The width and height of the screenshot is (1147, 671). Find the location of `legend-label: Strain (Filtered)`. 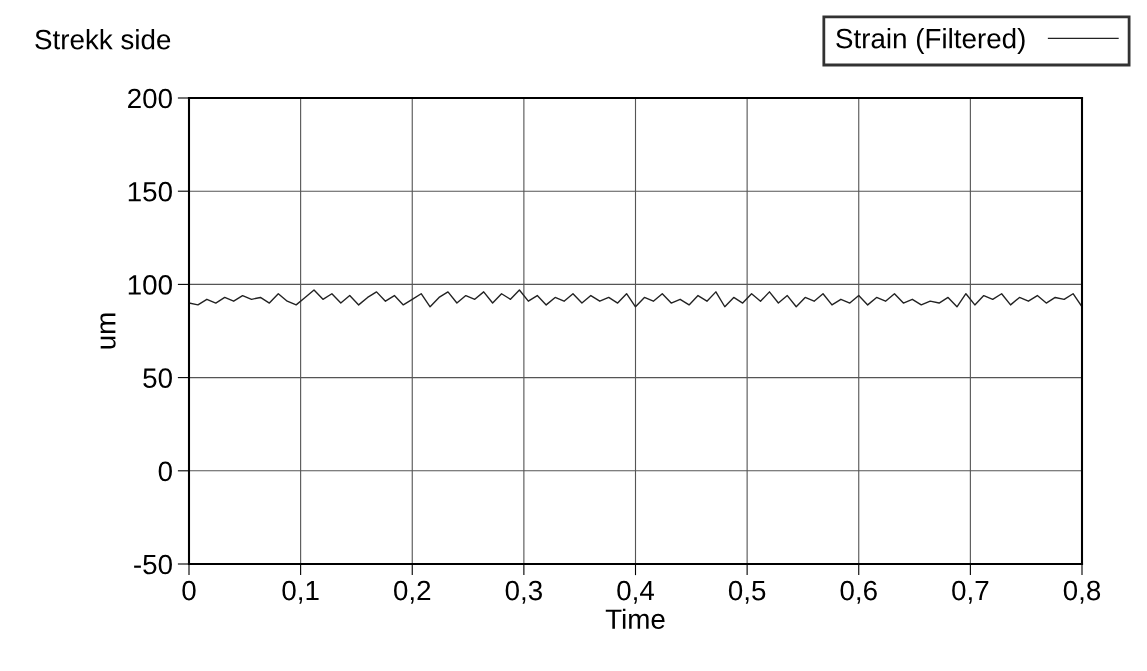

legend-label: Strain (Filtered) is located at coordinates (930, 41).